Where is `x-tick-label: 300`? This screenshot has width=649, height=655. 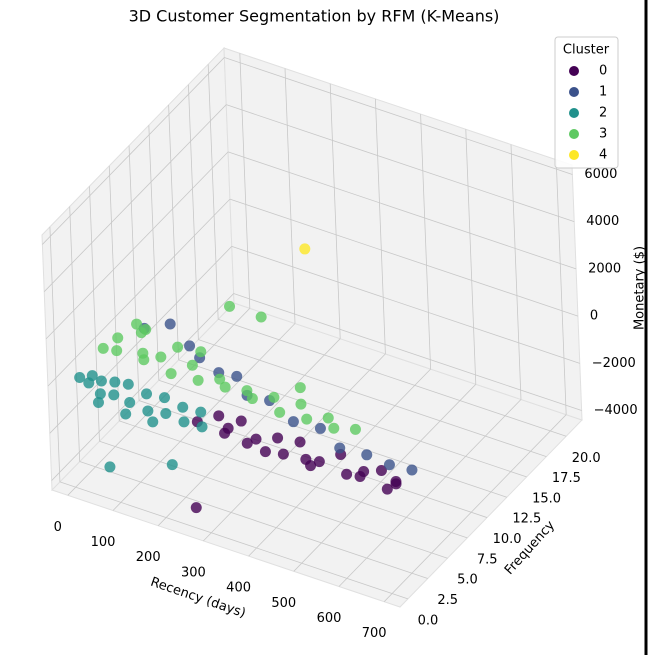 x-tick-label: 300 is located at coordinates (193, 572).